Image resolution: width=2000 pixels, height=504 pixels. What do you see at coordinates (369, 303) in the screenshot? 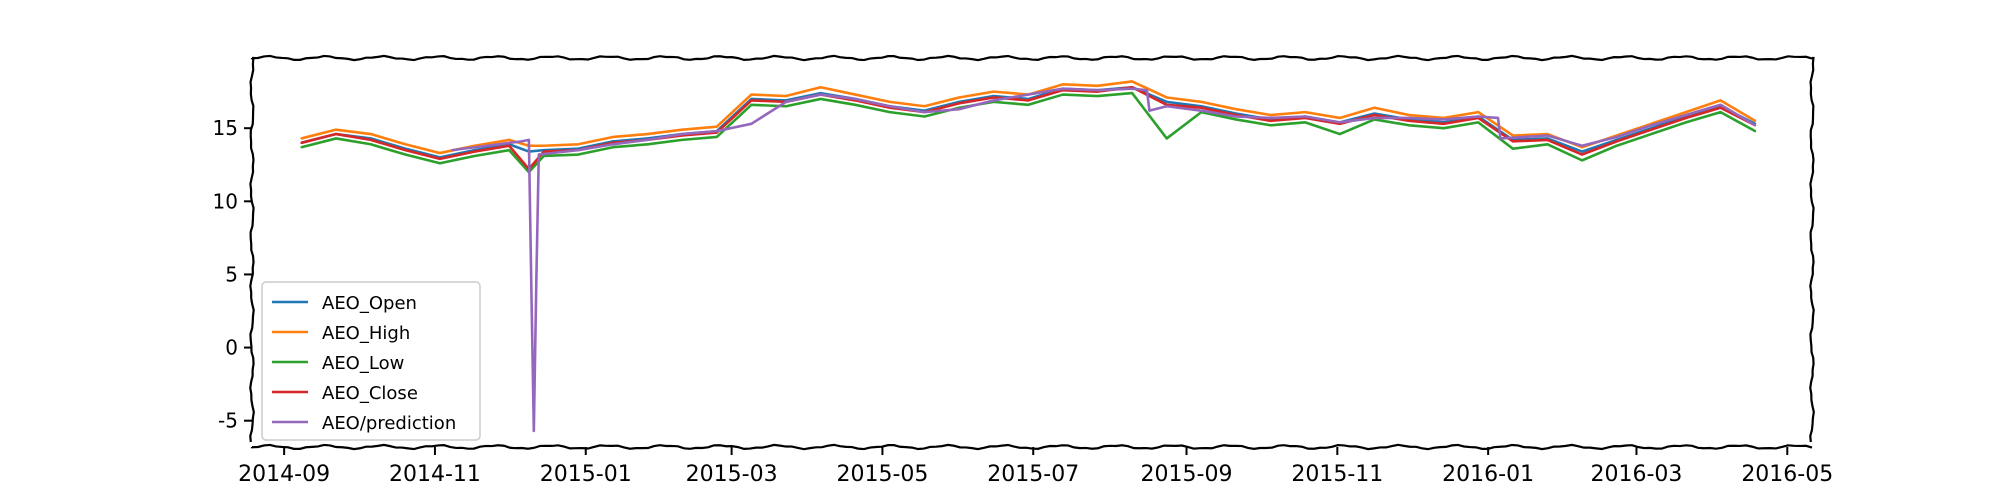
I see `legend-label: AEO_Open` at bounding box center [369, 303].